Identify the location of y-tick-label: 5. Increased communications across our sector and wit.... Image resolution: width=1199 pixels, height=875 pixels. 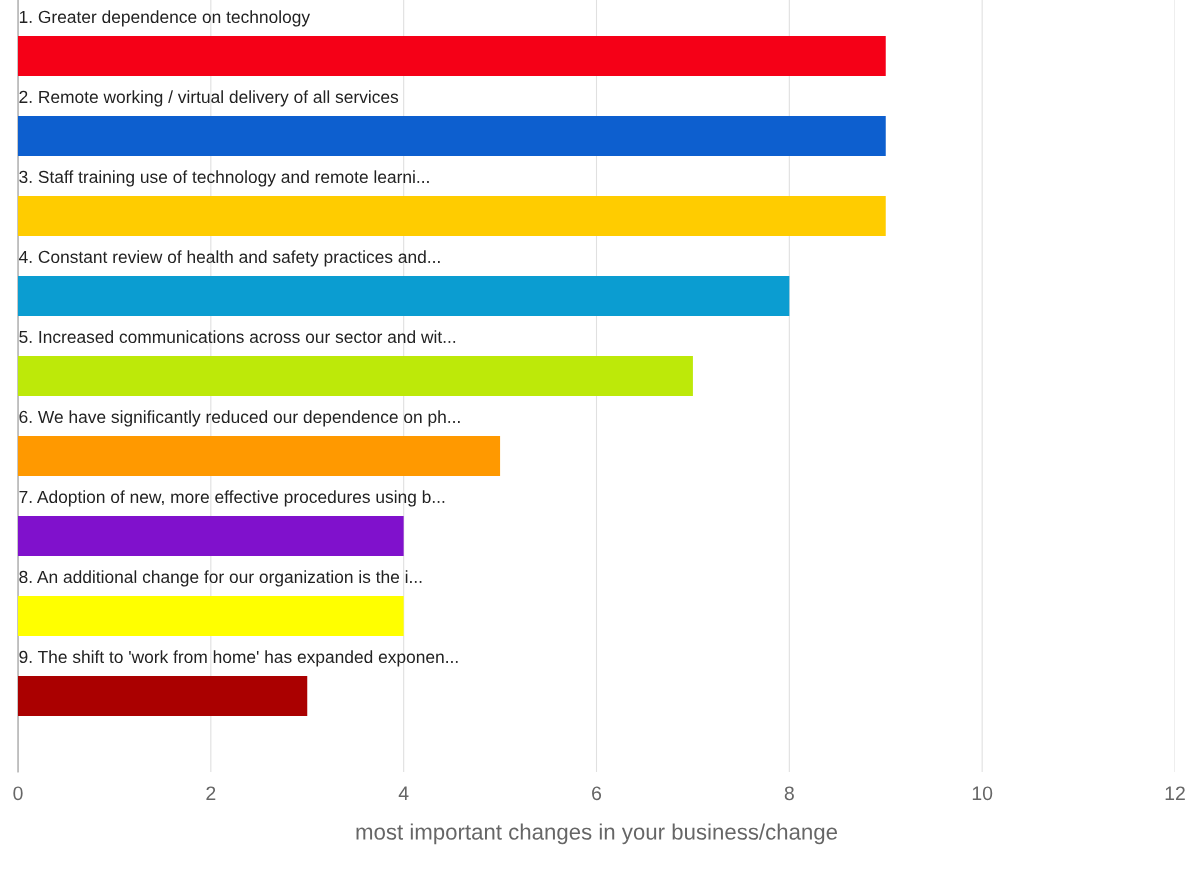
(237, 337).